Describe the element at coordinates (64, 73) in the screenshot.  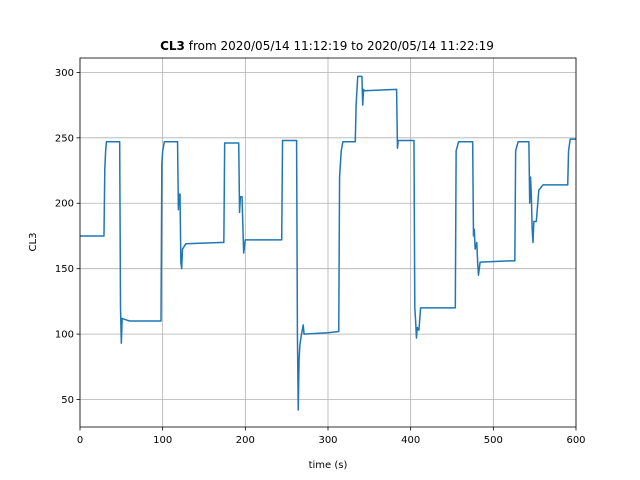
I see `y-tick-label: 300` at that location.